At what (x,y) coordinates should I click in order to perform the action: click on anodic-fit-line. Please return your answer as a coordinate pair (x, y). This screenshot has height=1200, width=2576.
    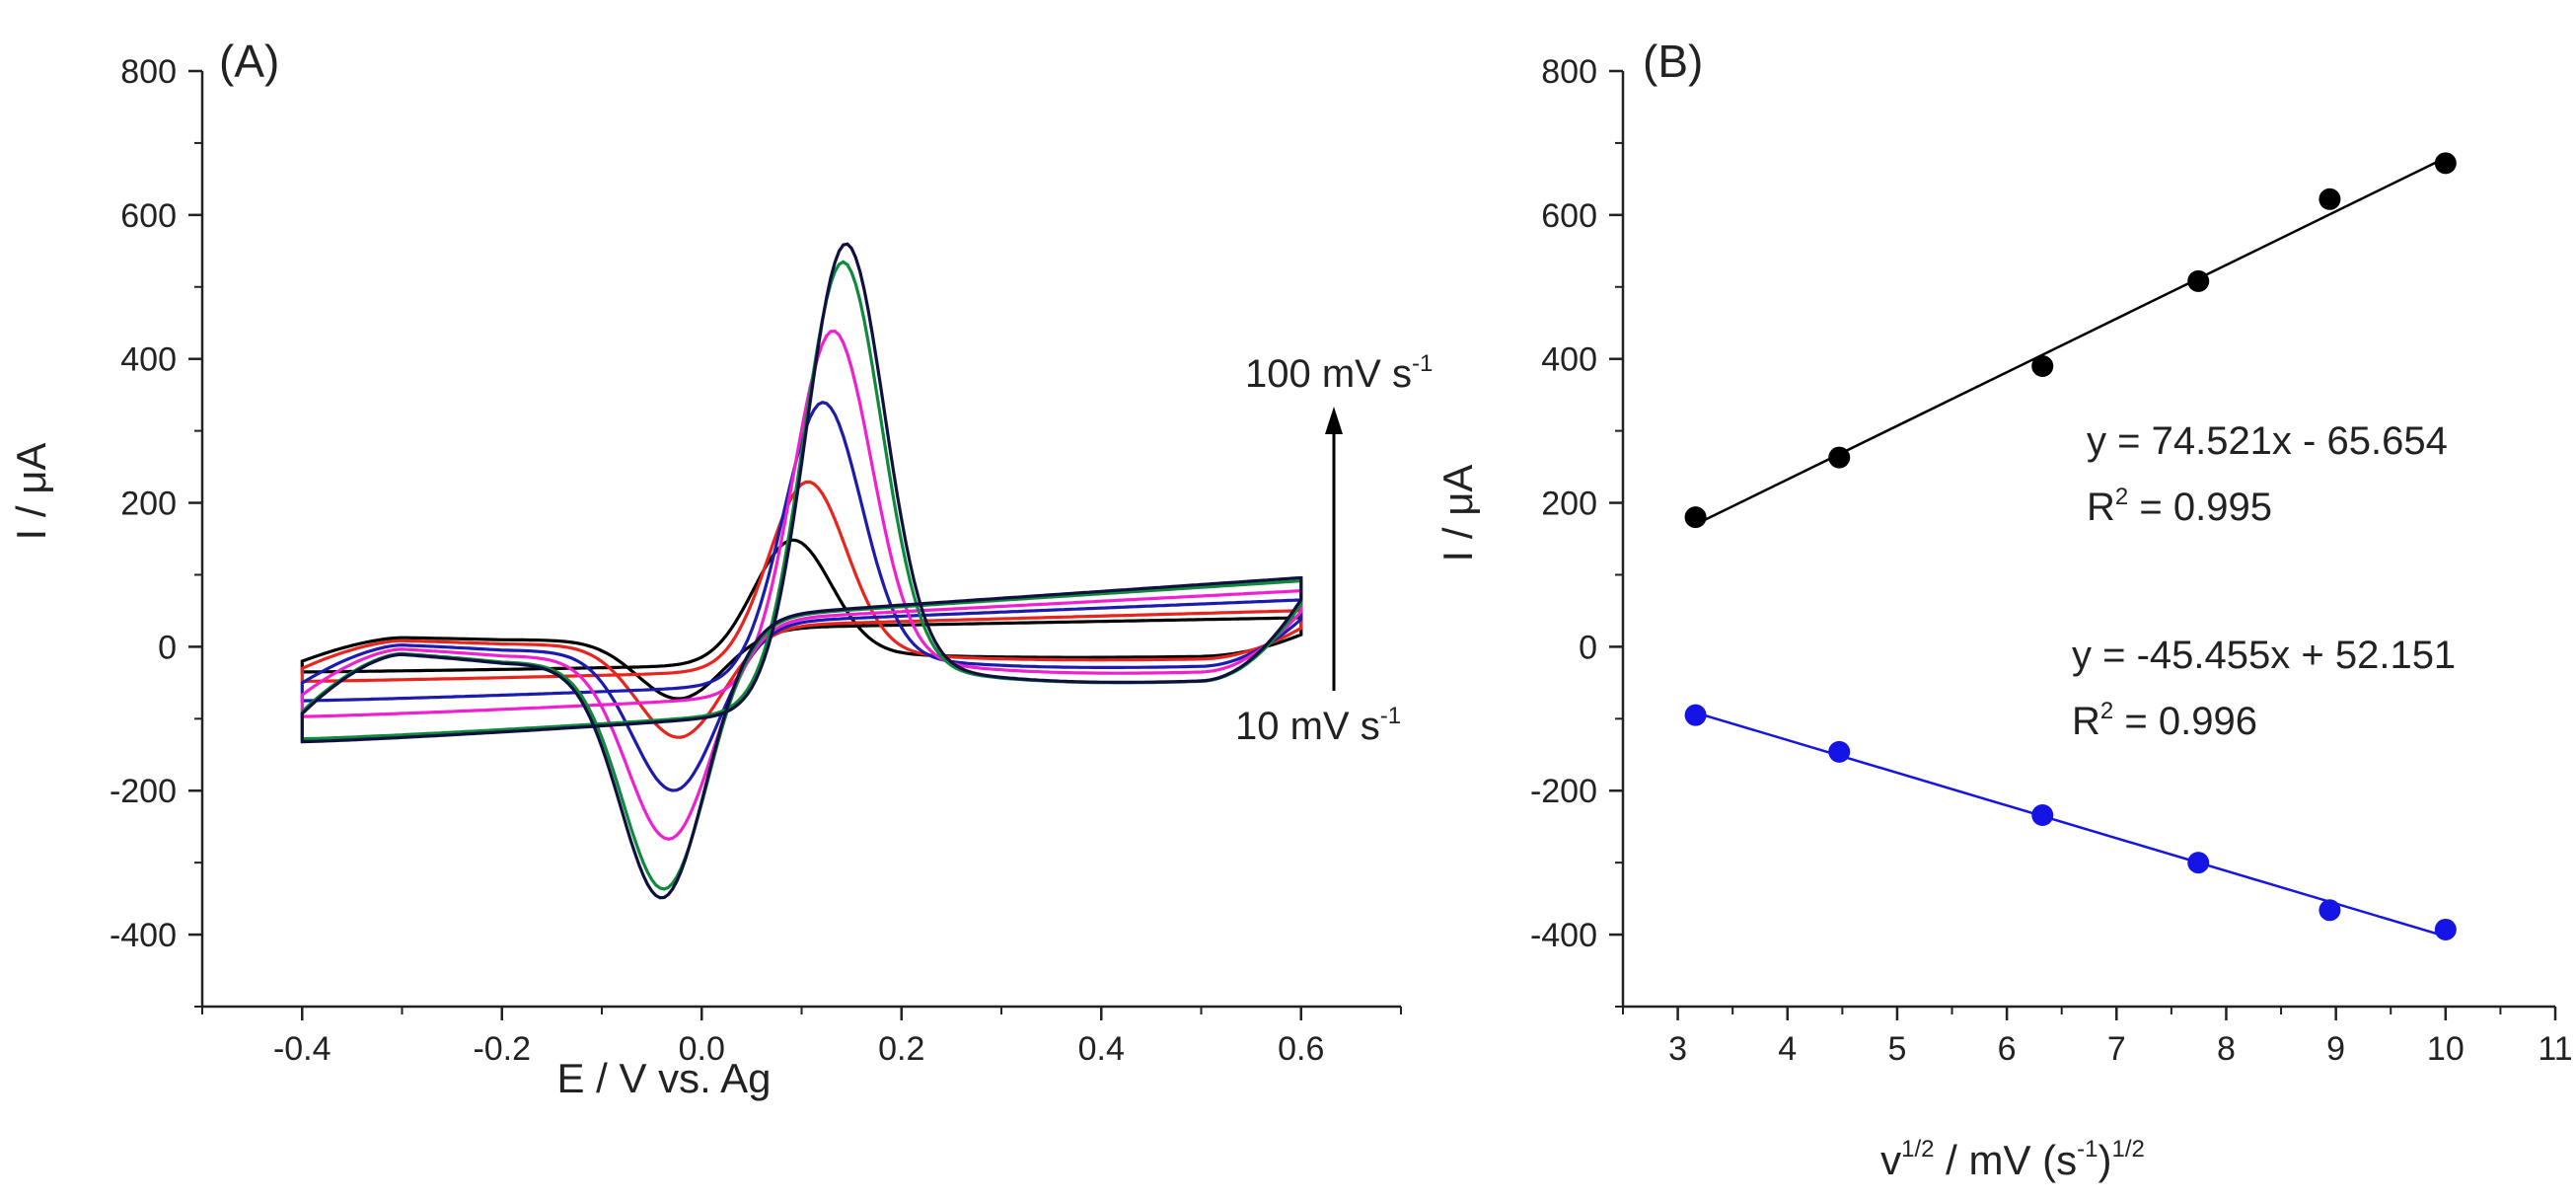
    Looking at the image, I should click on (2071, 341).